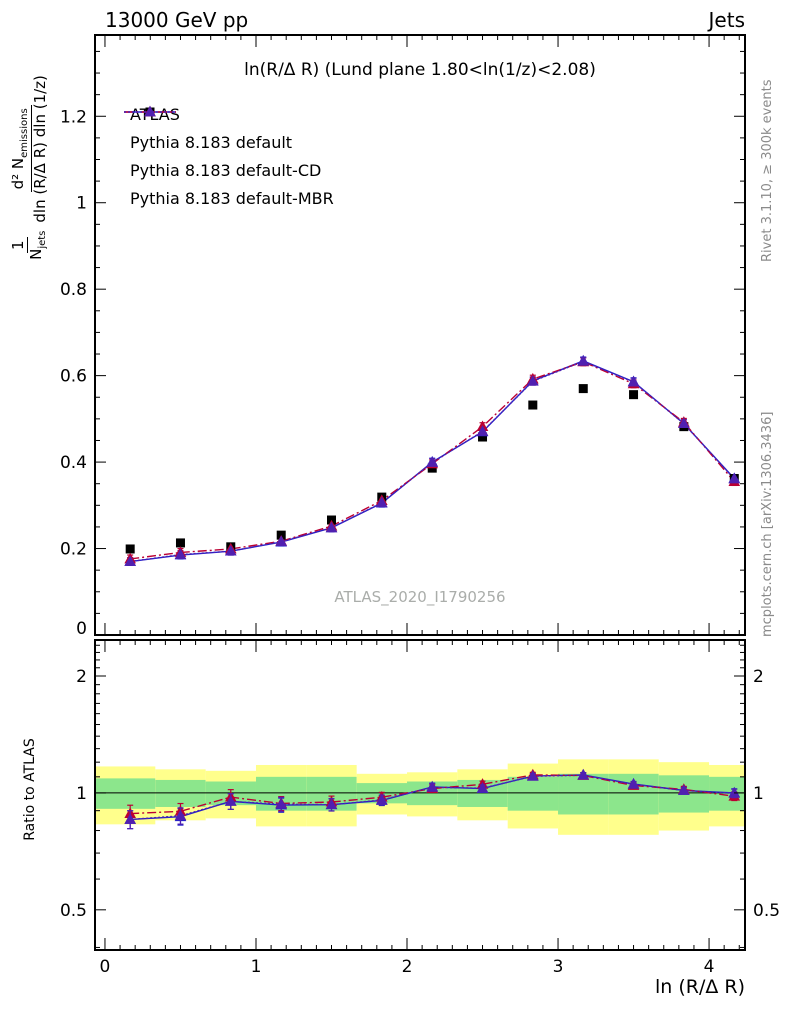 Image resolution: width=786 pixels, height=1024 pixels. What do you see at coordinates (73, 290) in the screenshot?
I see `main-y-tick-label: 0.8` at bounding box center [73, 290].